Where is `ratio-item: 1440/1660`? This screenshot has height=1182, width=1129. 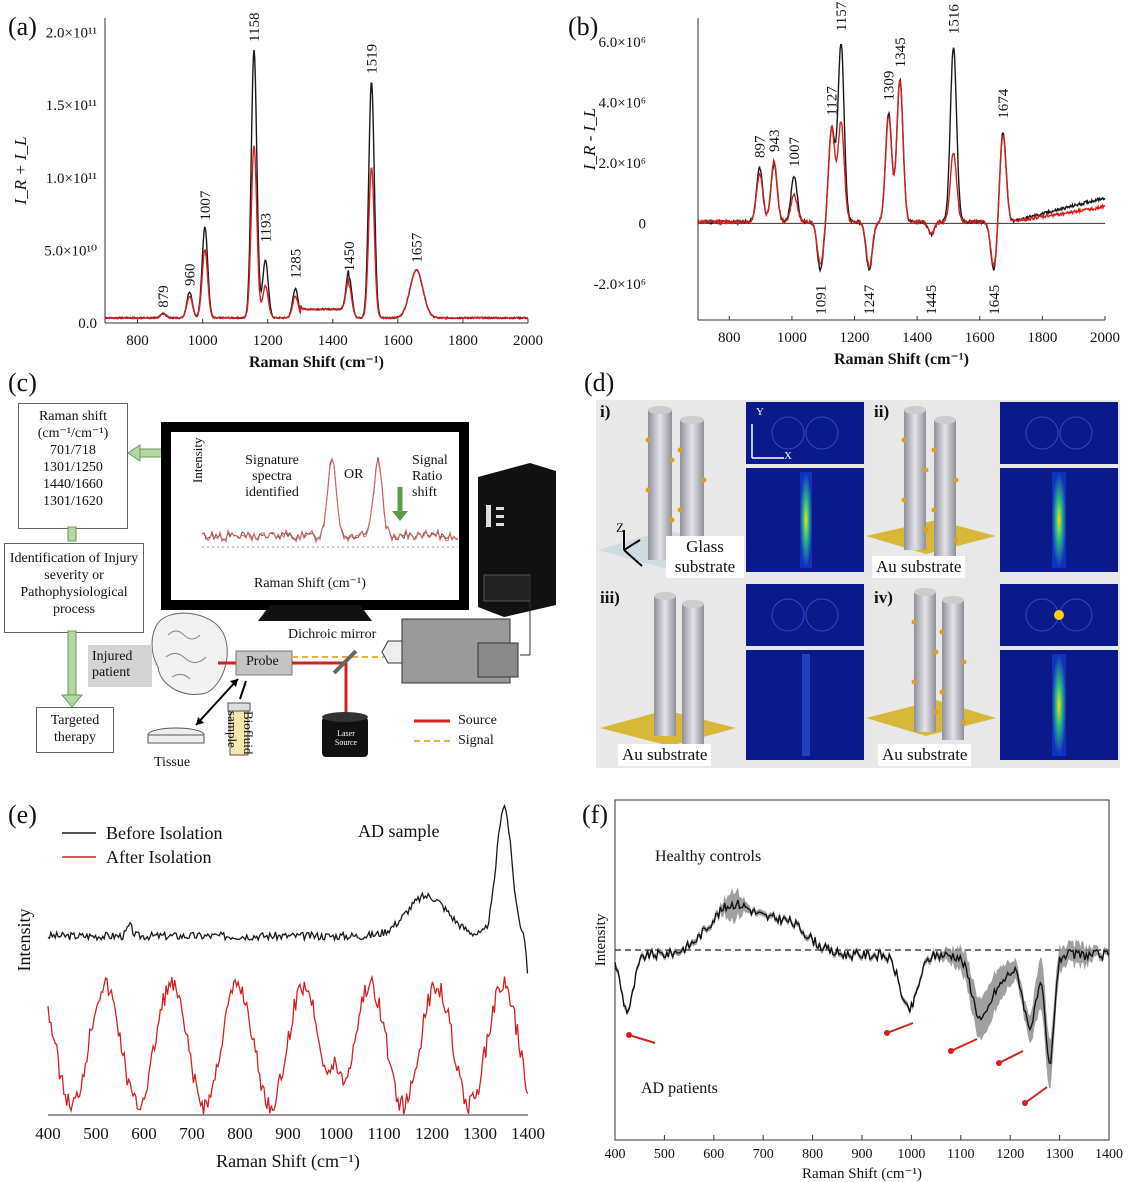
ratio-item: 1440/1660 is located at coordinates (73, 484).